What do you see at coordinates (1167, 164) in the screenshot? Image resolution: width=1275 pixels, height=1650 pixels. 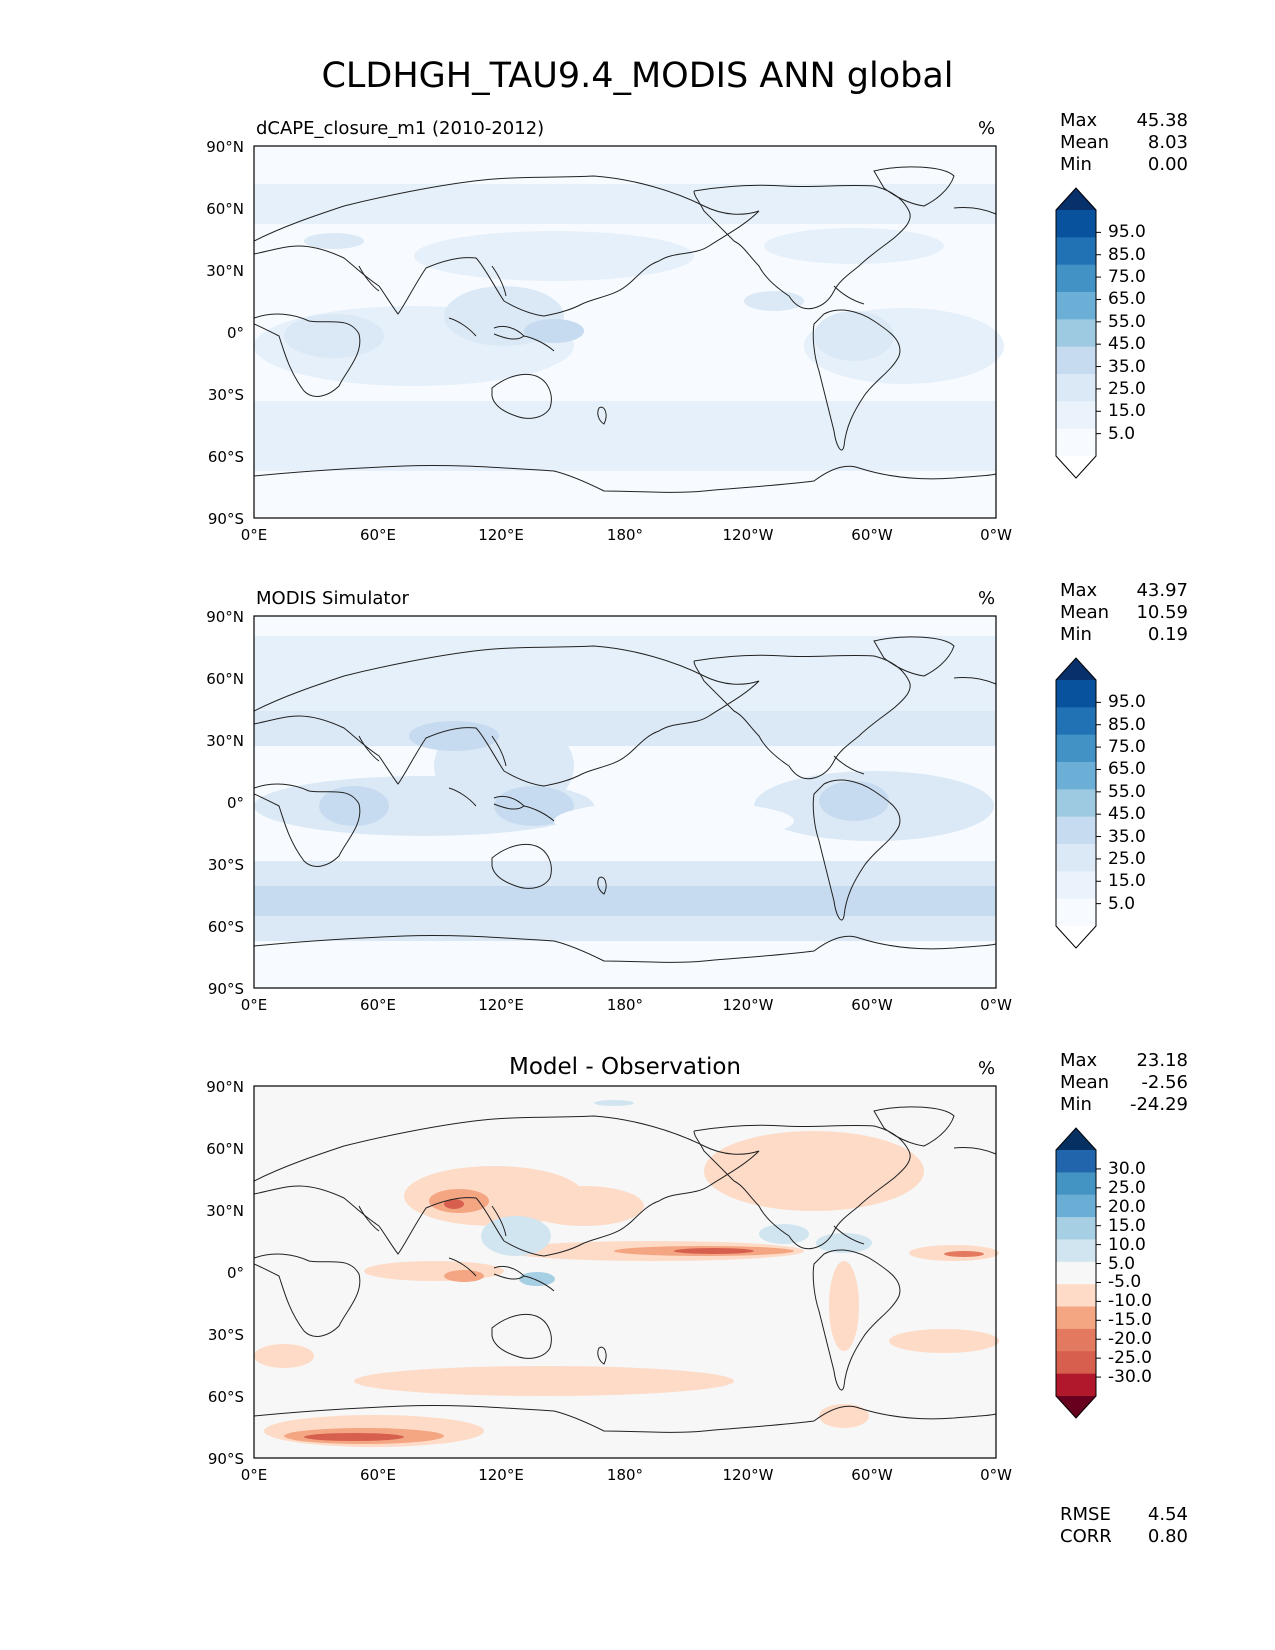 I see `stat-value: 0.00` at bounding box center [1167, 164].